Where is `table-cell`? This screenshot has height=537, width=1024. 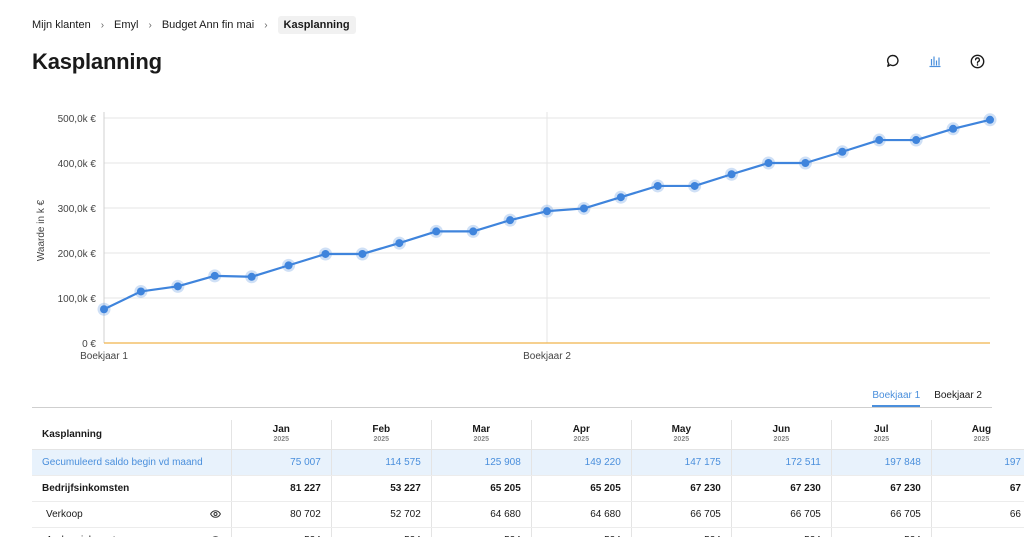
table-cell is located at coordinates (977, 532).